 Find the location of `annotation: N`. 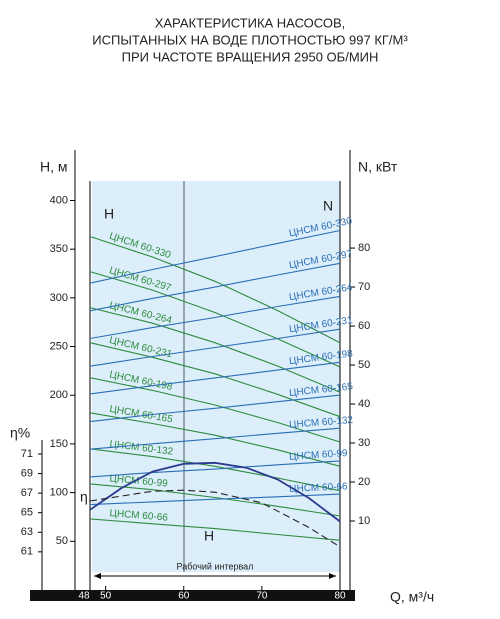

annotation: N is located at coordinates (328, 206).